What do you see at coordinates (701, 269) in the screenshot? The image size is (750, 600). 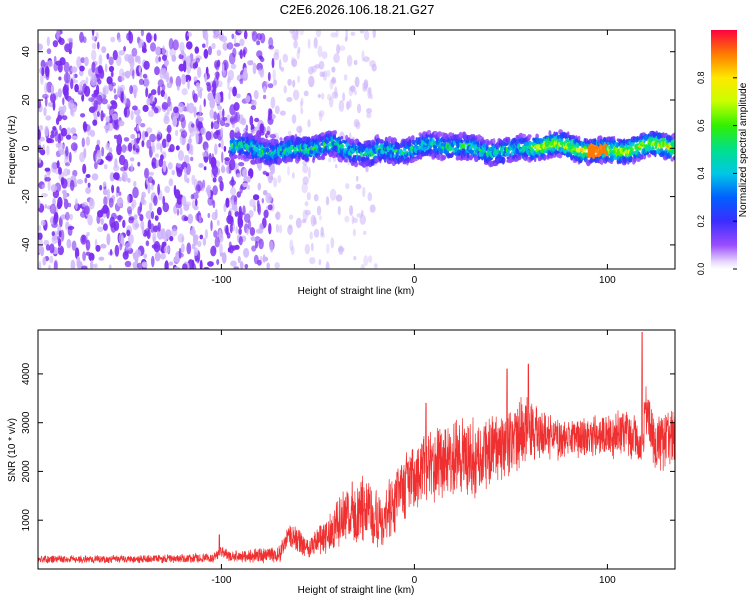 I see `colorbar-tick-label: 0.0` at bounding box center [701, 269].